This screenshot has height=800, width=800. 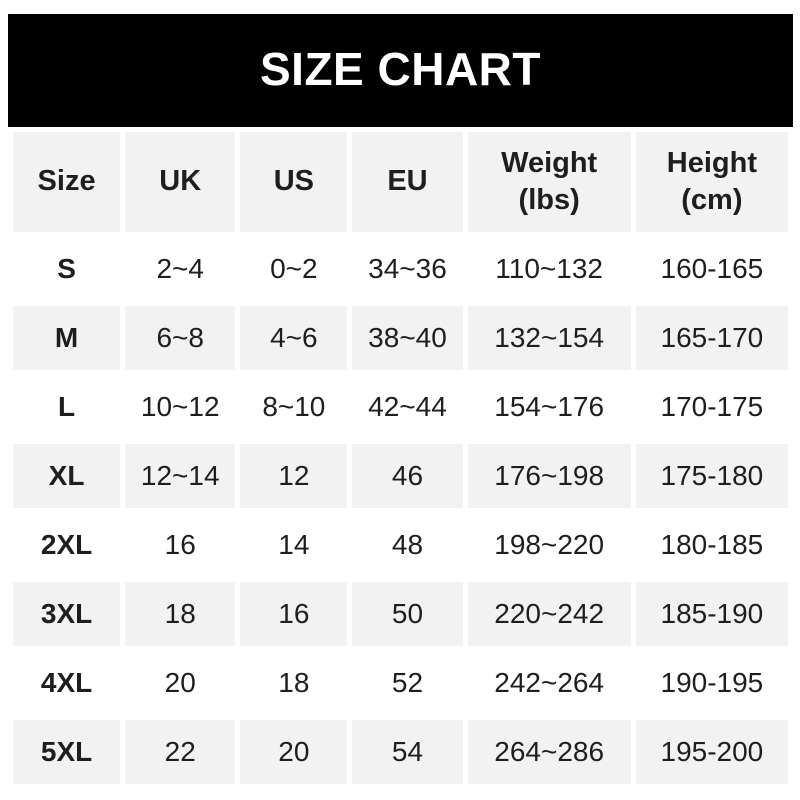 What do you see at coordinates (294, 338) in the screenshot?
I see `cell-us-m: 4~6` at bounding box center [294, 338].